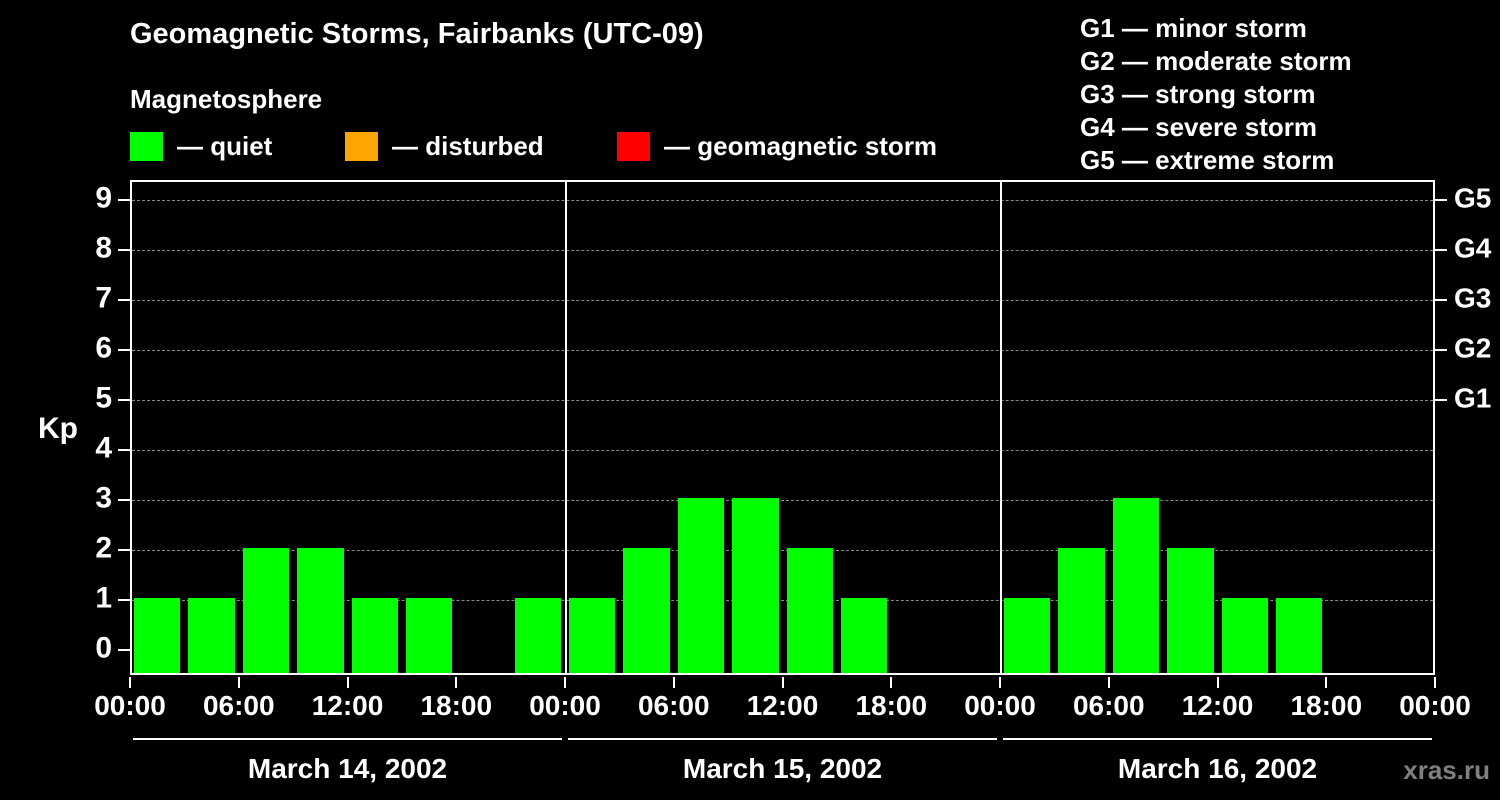 Image resolution: width=1500 pixels, height=800 pixels. I want to click on legend-label: — geomagnetic storm, so click(801, 146).